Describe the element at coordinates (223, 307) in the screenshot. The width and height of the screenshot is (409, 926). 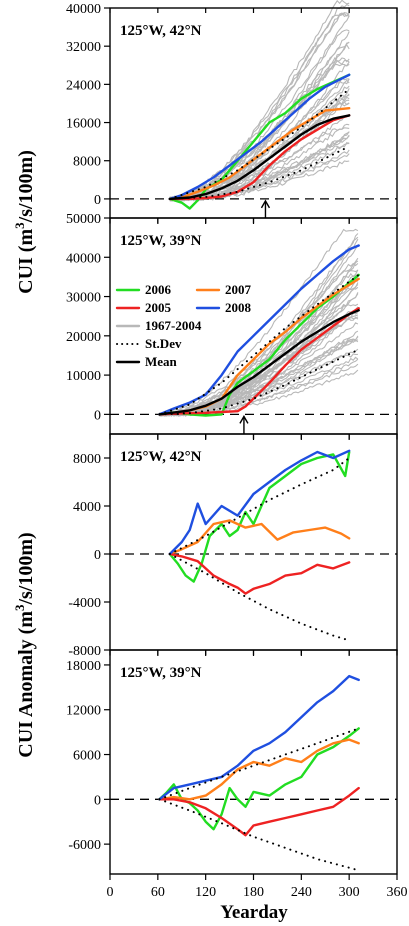
I see `legend-item-2008: 2008` at that location.